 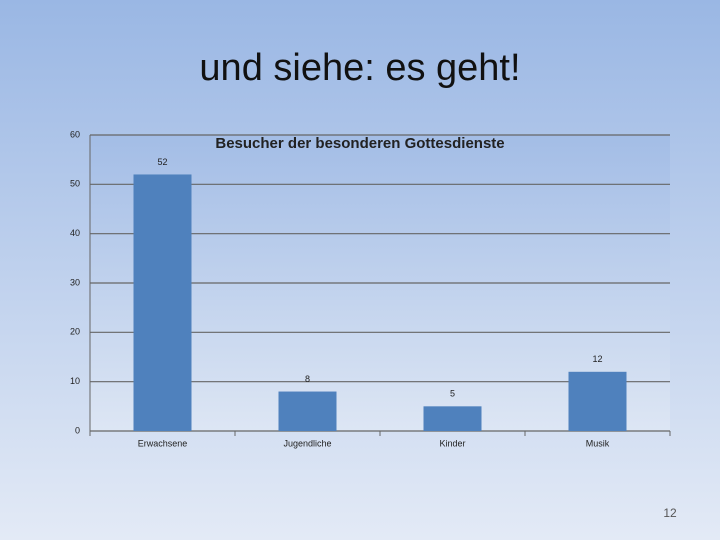 I want to click on x-tick-label: Erwachsene, so click(x=163, y=443).